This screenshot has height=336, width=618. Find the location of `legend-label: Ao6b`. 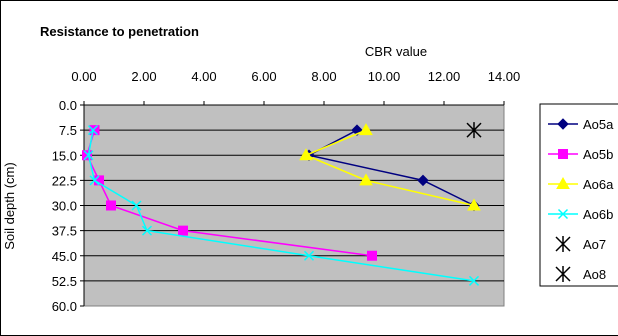

legend-label: Ao6b is located at coordinates (598, 214).